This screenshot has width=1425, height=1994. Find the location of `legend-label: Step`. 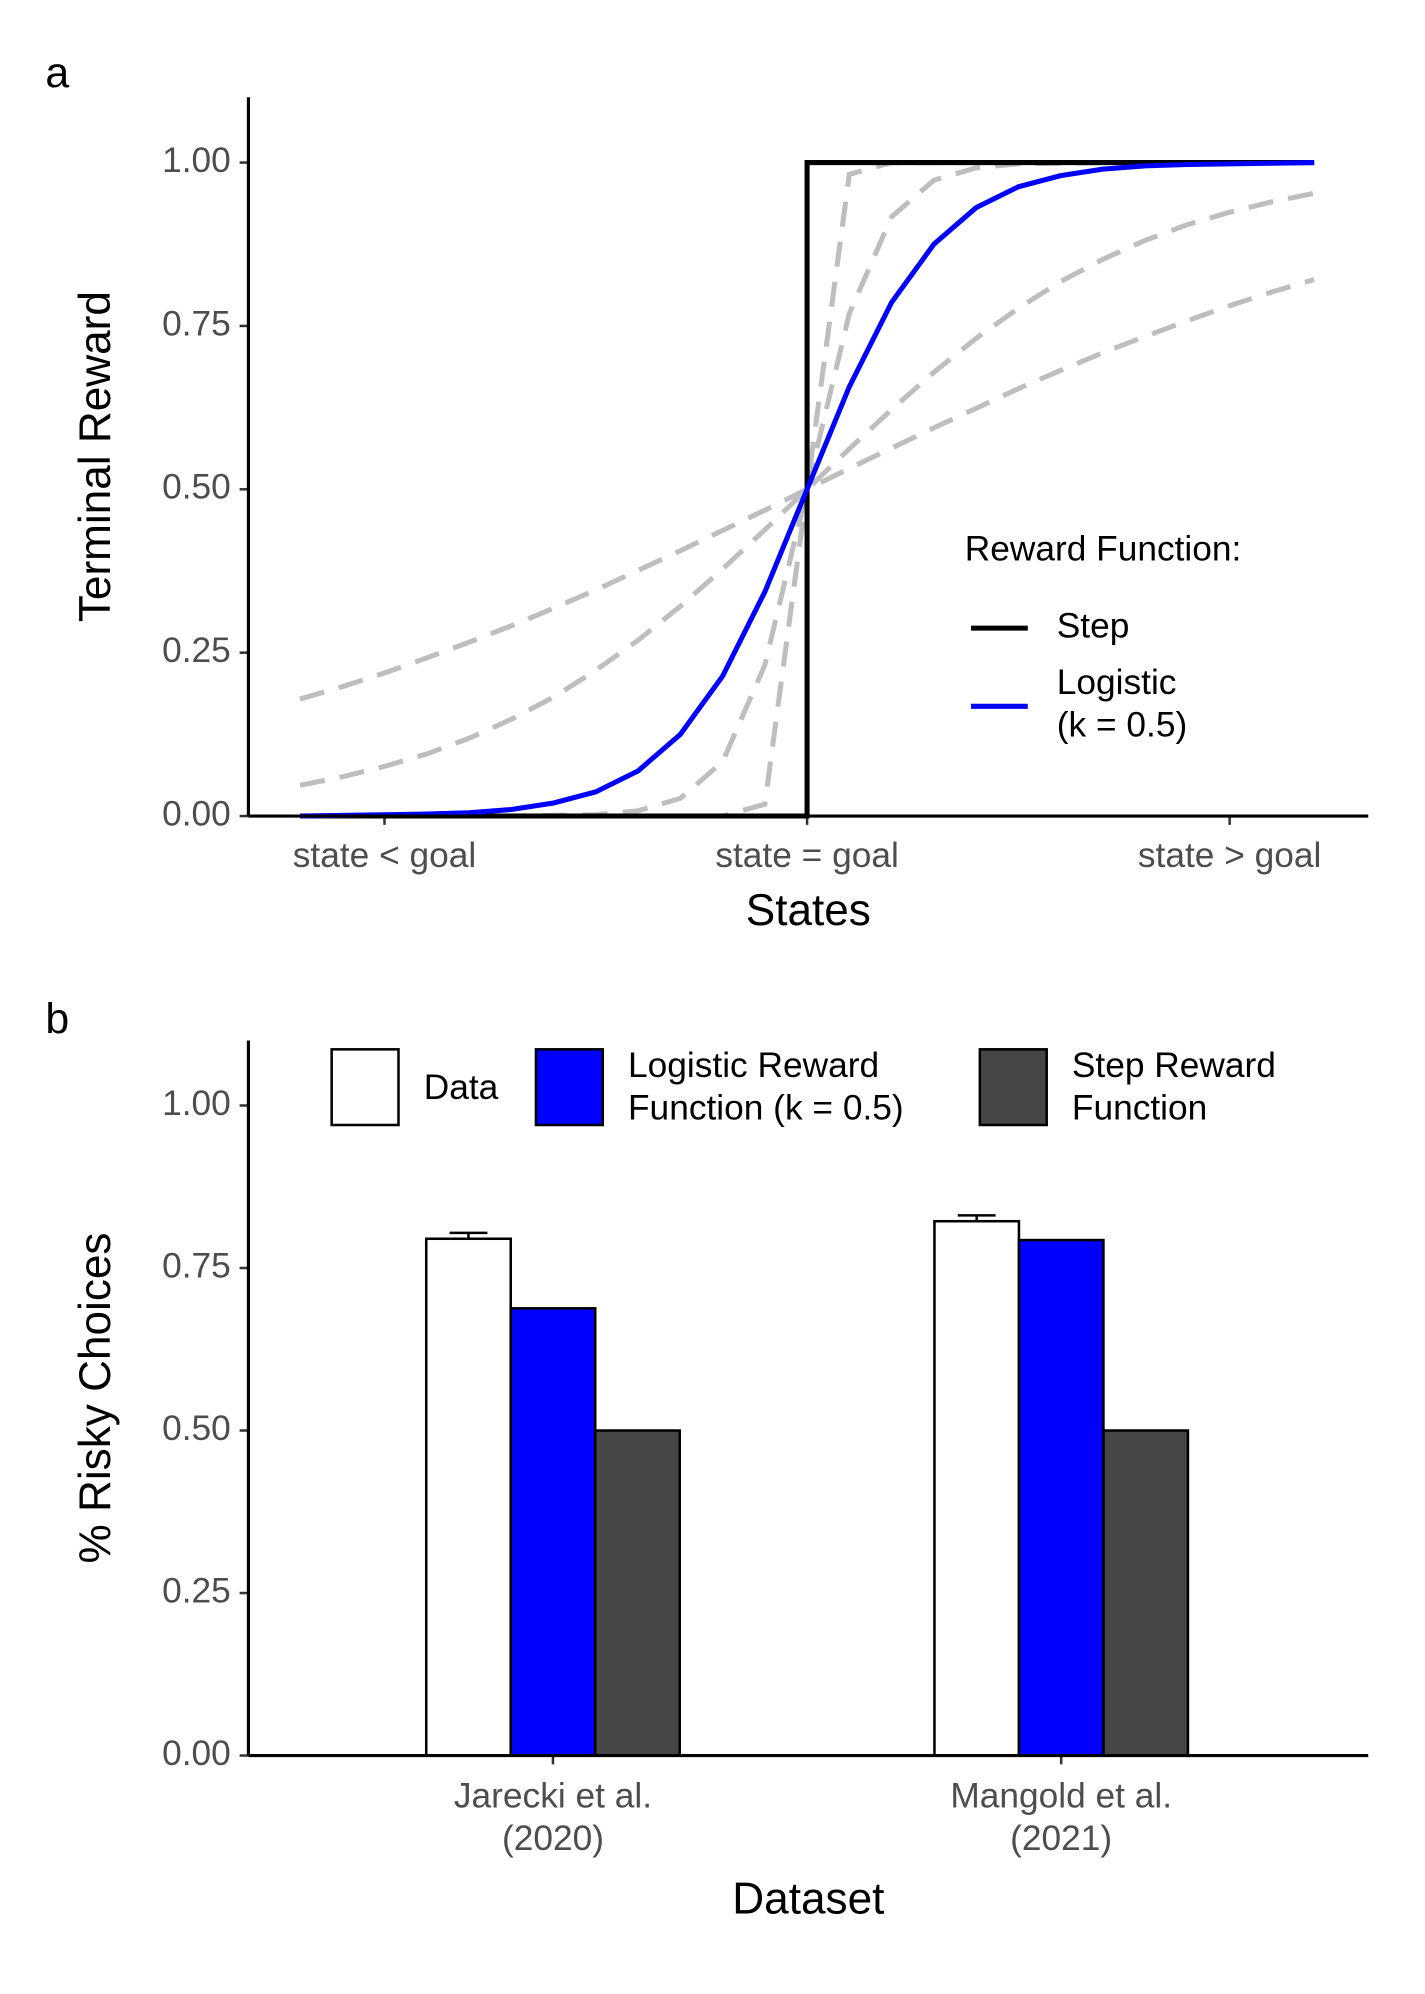

legend-label: Step is located at coordinates (1093, 625).